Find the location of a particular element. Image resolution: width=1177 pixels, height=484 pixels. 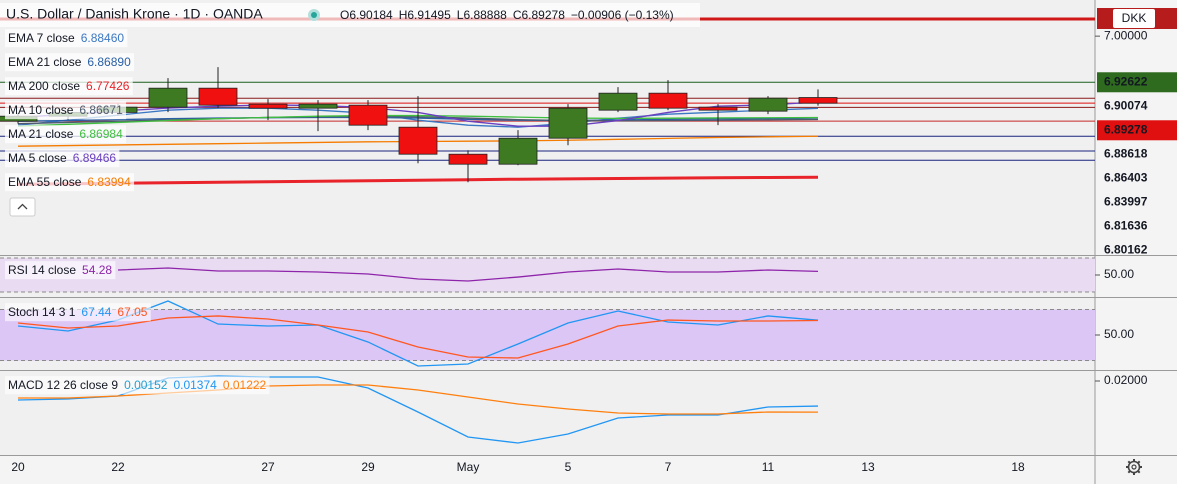

legend-value: 6.88460 is located at coordinates (103, 38).